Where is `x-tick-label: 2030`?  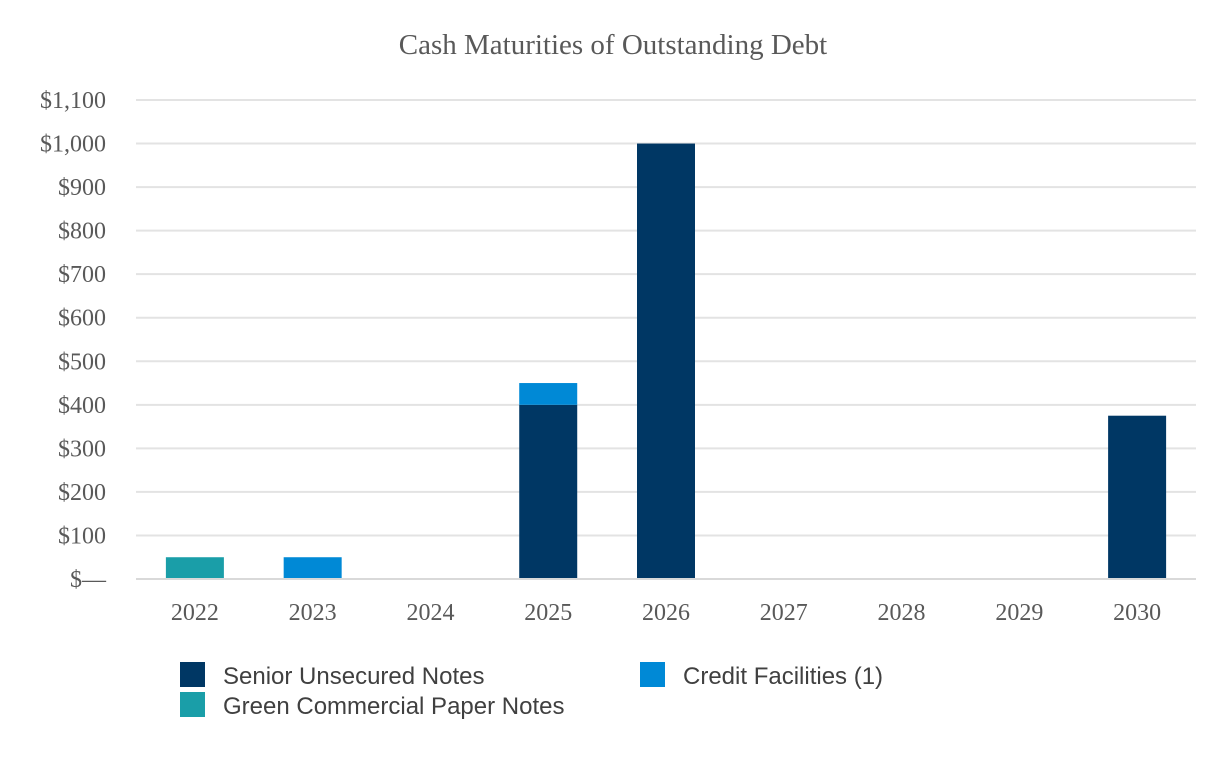 x-tick-label: 2030 is located at coordinates (1137, 613).